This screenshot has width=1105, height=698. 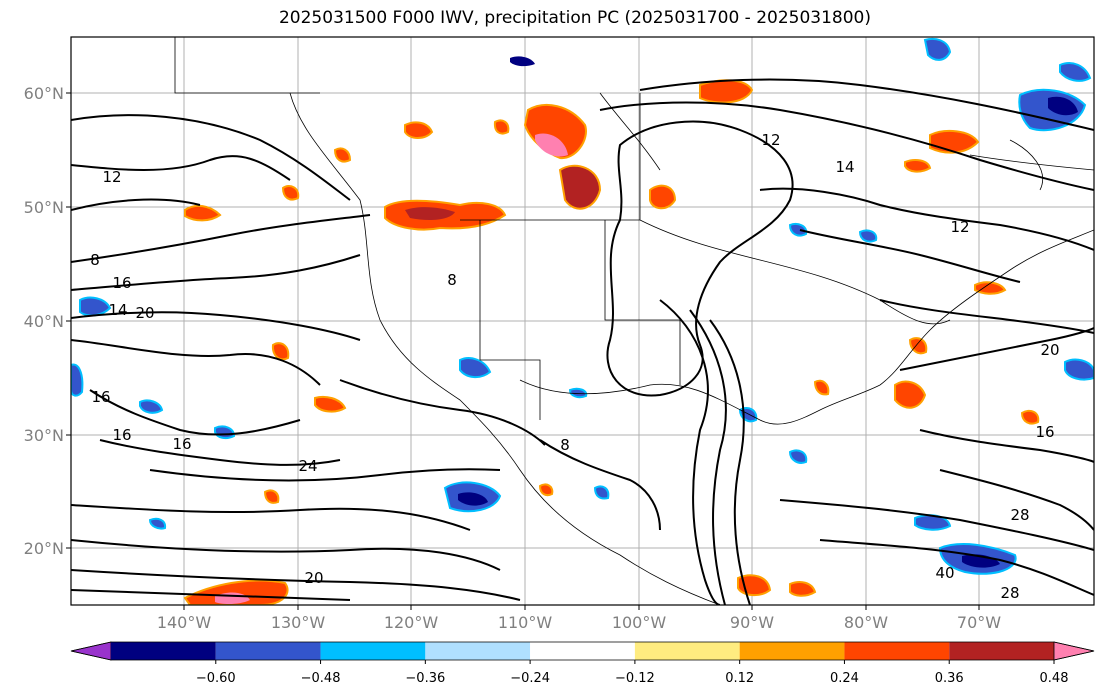 I want to click on lat-label: 20°N, so click(x=44, y=548).